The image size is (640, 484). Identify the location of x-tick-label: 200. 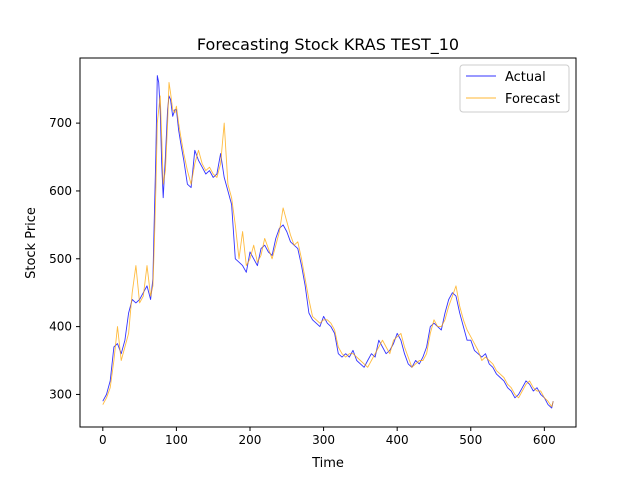
(250, 440).